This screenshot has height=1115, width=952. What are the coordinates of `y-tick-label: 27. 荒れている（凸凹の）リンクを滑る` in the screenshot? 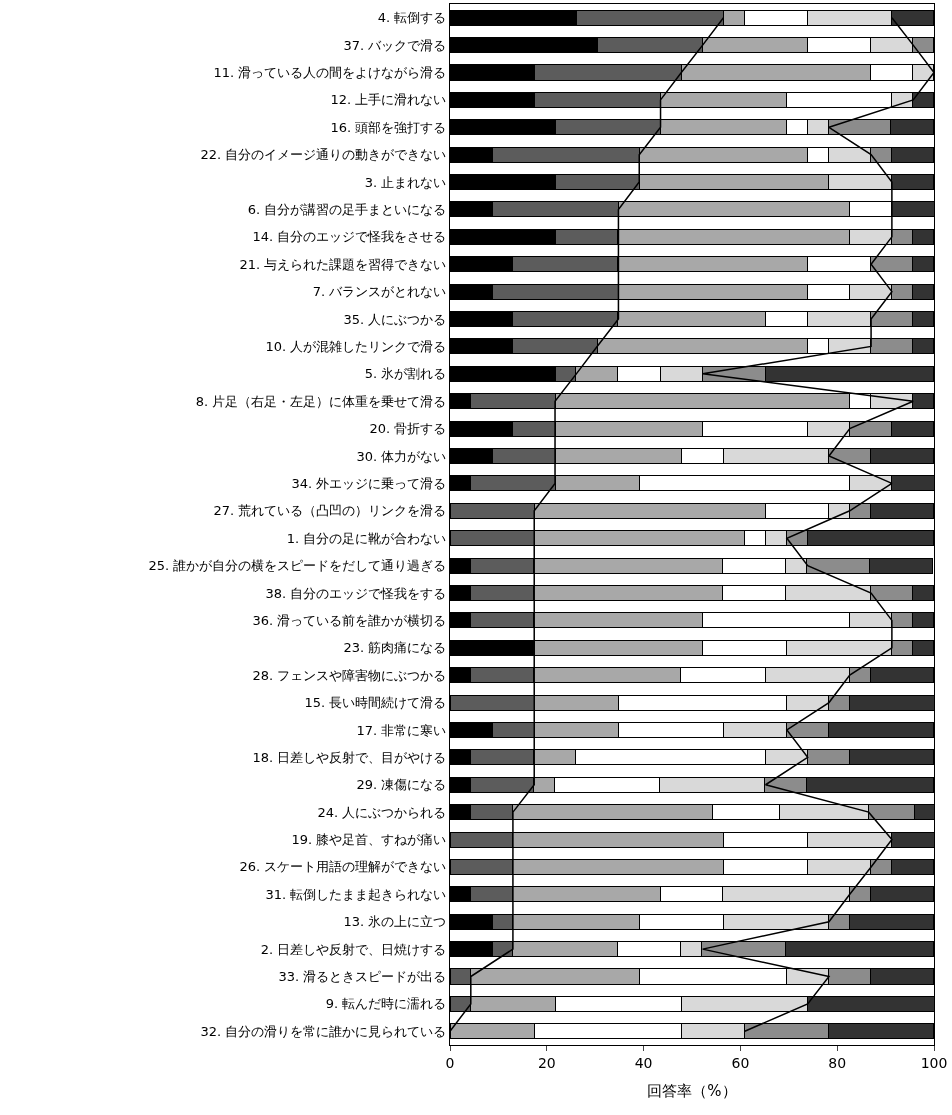 It's located at (330, 511).